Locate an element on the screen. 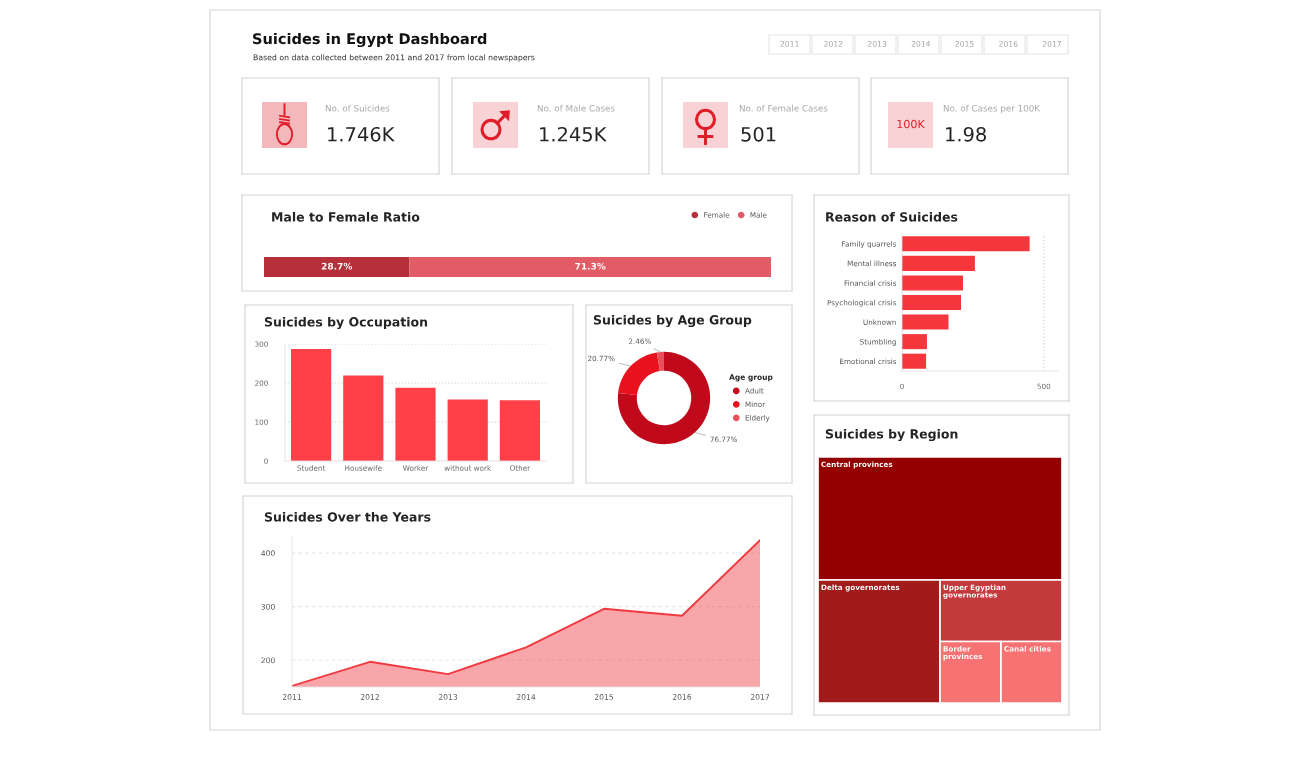  text: Suicides by Region is located at coordinates (891, 435).